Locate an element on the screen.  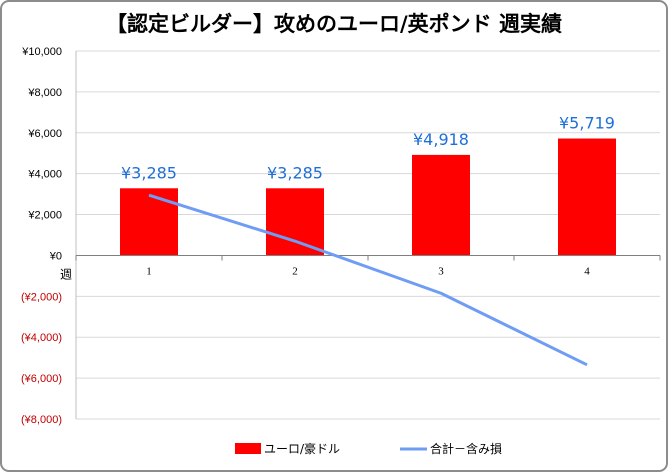
bar-data-label: ¥4,918 is located at coordinates (441, 139).